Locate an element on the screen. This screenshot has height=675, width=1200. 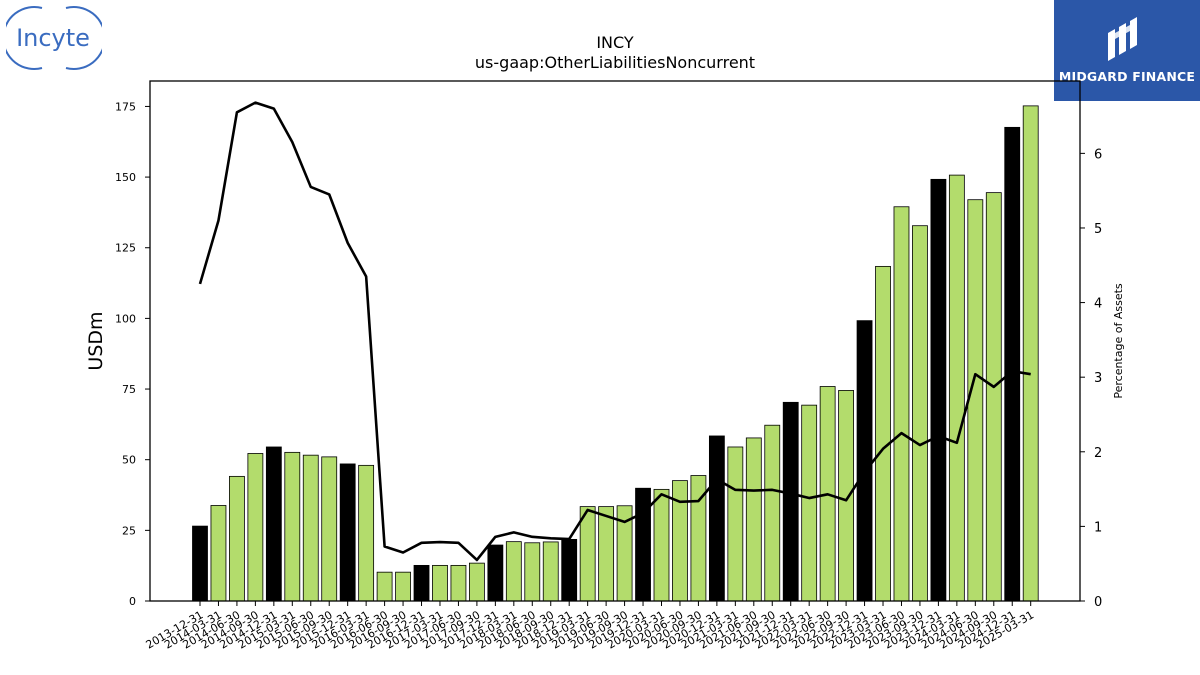
incyte-logo: Incyte is located at coordinates (54, 38).